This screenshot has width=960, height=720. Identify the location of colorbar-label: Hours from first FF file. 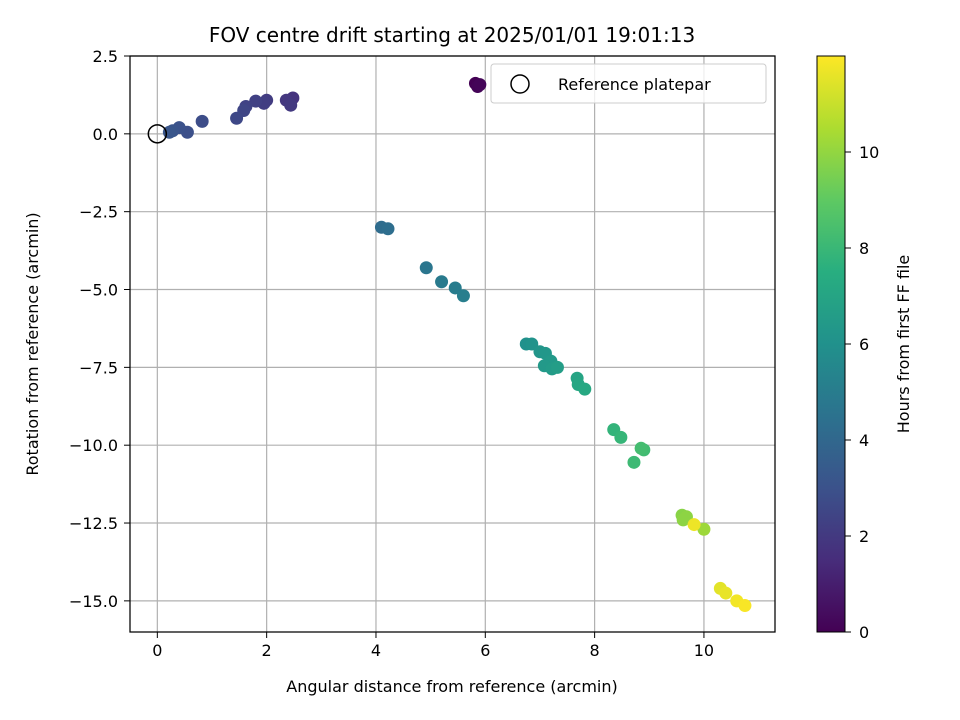
(903, 344).